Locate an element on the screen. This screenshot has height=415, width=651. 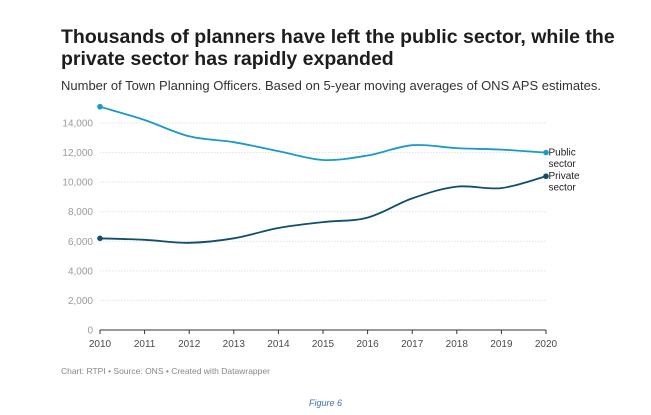
y-tick-label: 8,000 is located at coordinates (80, 212).